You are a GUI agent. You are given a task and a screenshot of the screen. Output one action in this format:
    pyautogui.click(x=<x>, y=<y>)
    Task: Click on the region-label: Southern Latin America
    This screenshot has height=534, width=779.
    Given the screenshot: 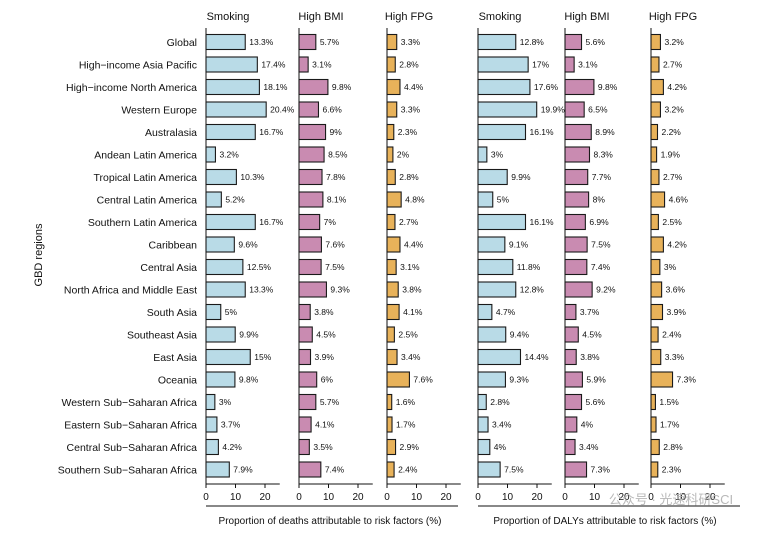 What is the action you would take?
    pyautogui.click(x=142, y=223)
    